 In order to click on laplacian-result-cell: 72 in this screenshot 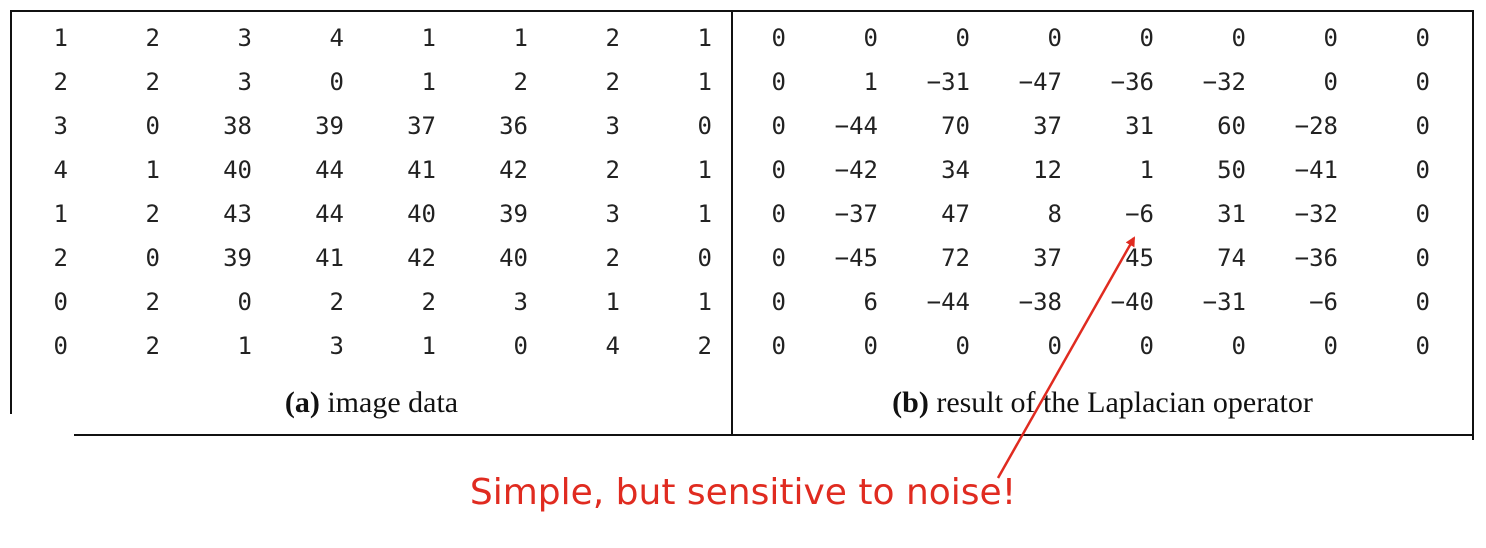, I will do `click(955, 258)`.